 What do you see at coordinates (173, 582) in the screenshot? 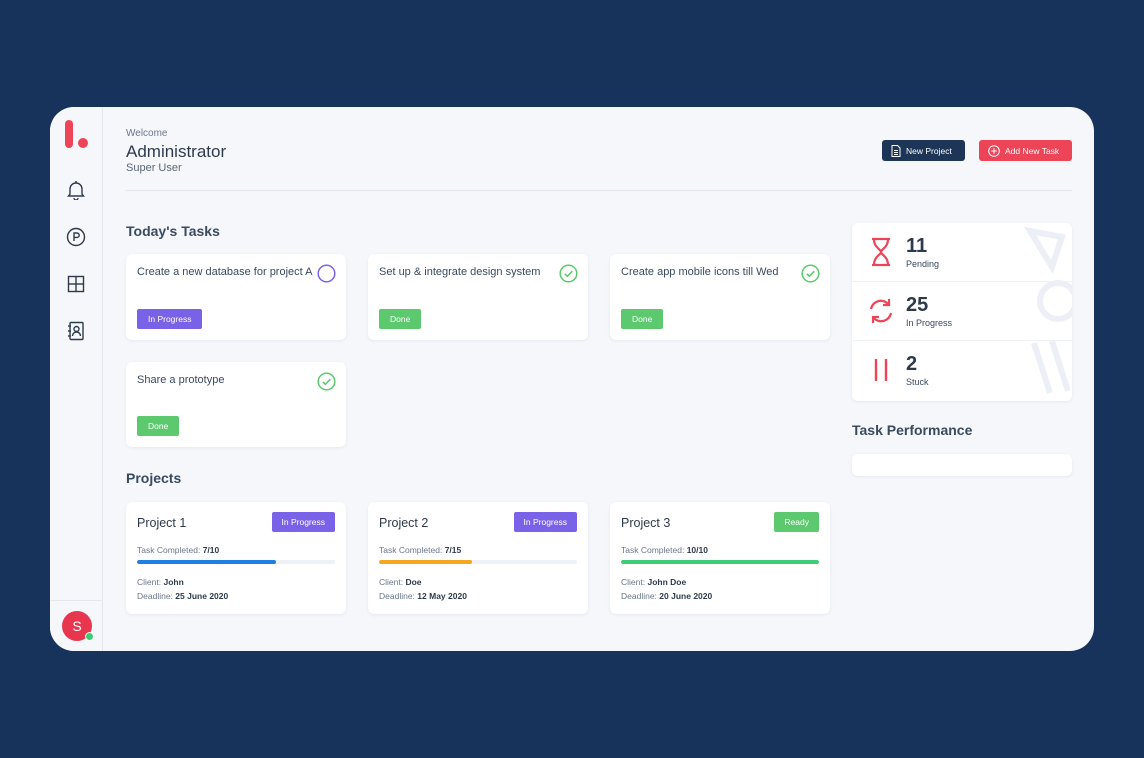
I see `client-name: John` at bounding box center [173, 582].